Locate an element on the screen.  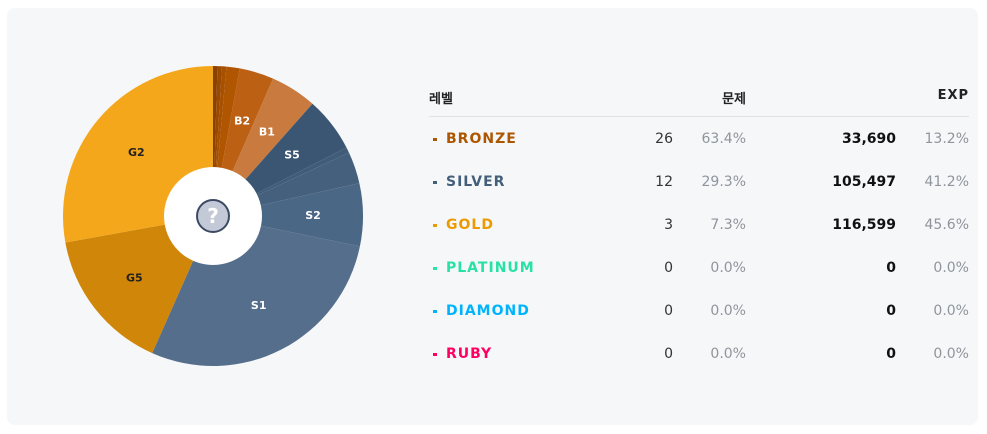
tier-label: DIAMOND is located at coordinates (488, 311).